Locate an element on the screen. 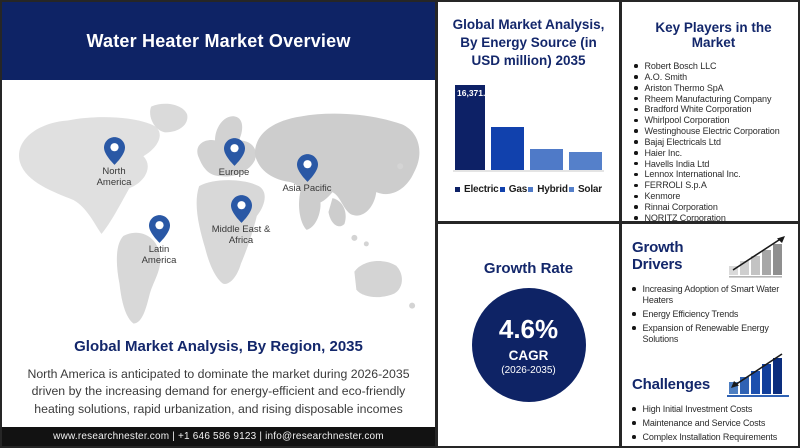 The image size is (800, 448). title-banner: Water Heater Market Overview is located at coordinates (218, 41).